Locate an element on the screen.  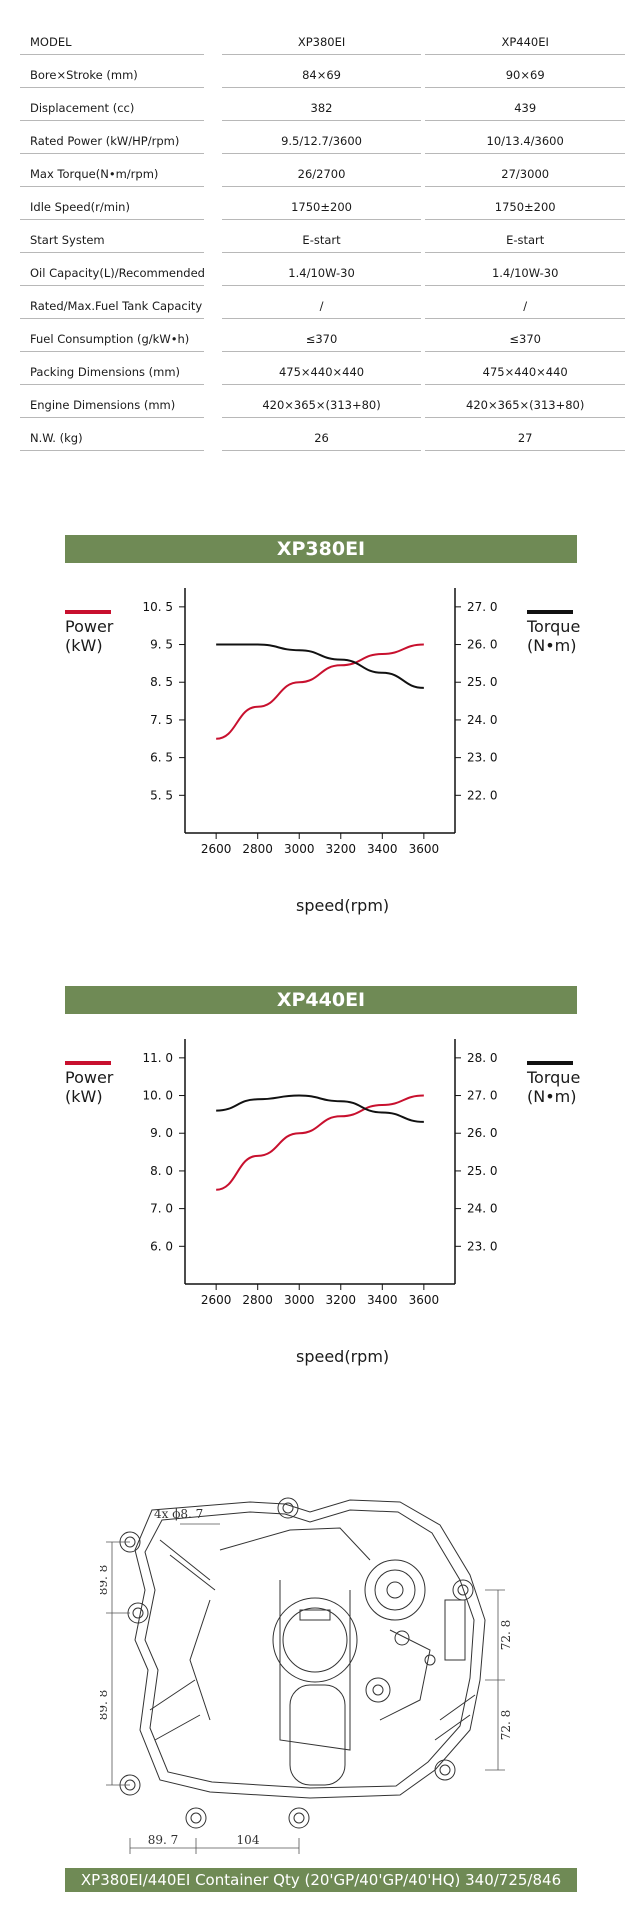
dim-left-bottom: 89. 8 is located at coordinates (105, 1705).